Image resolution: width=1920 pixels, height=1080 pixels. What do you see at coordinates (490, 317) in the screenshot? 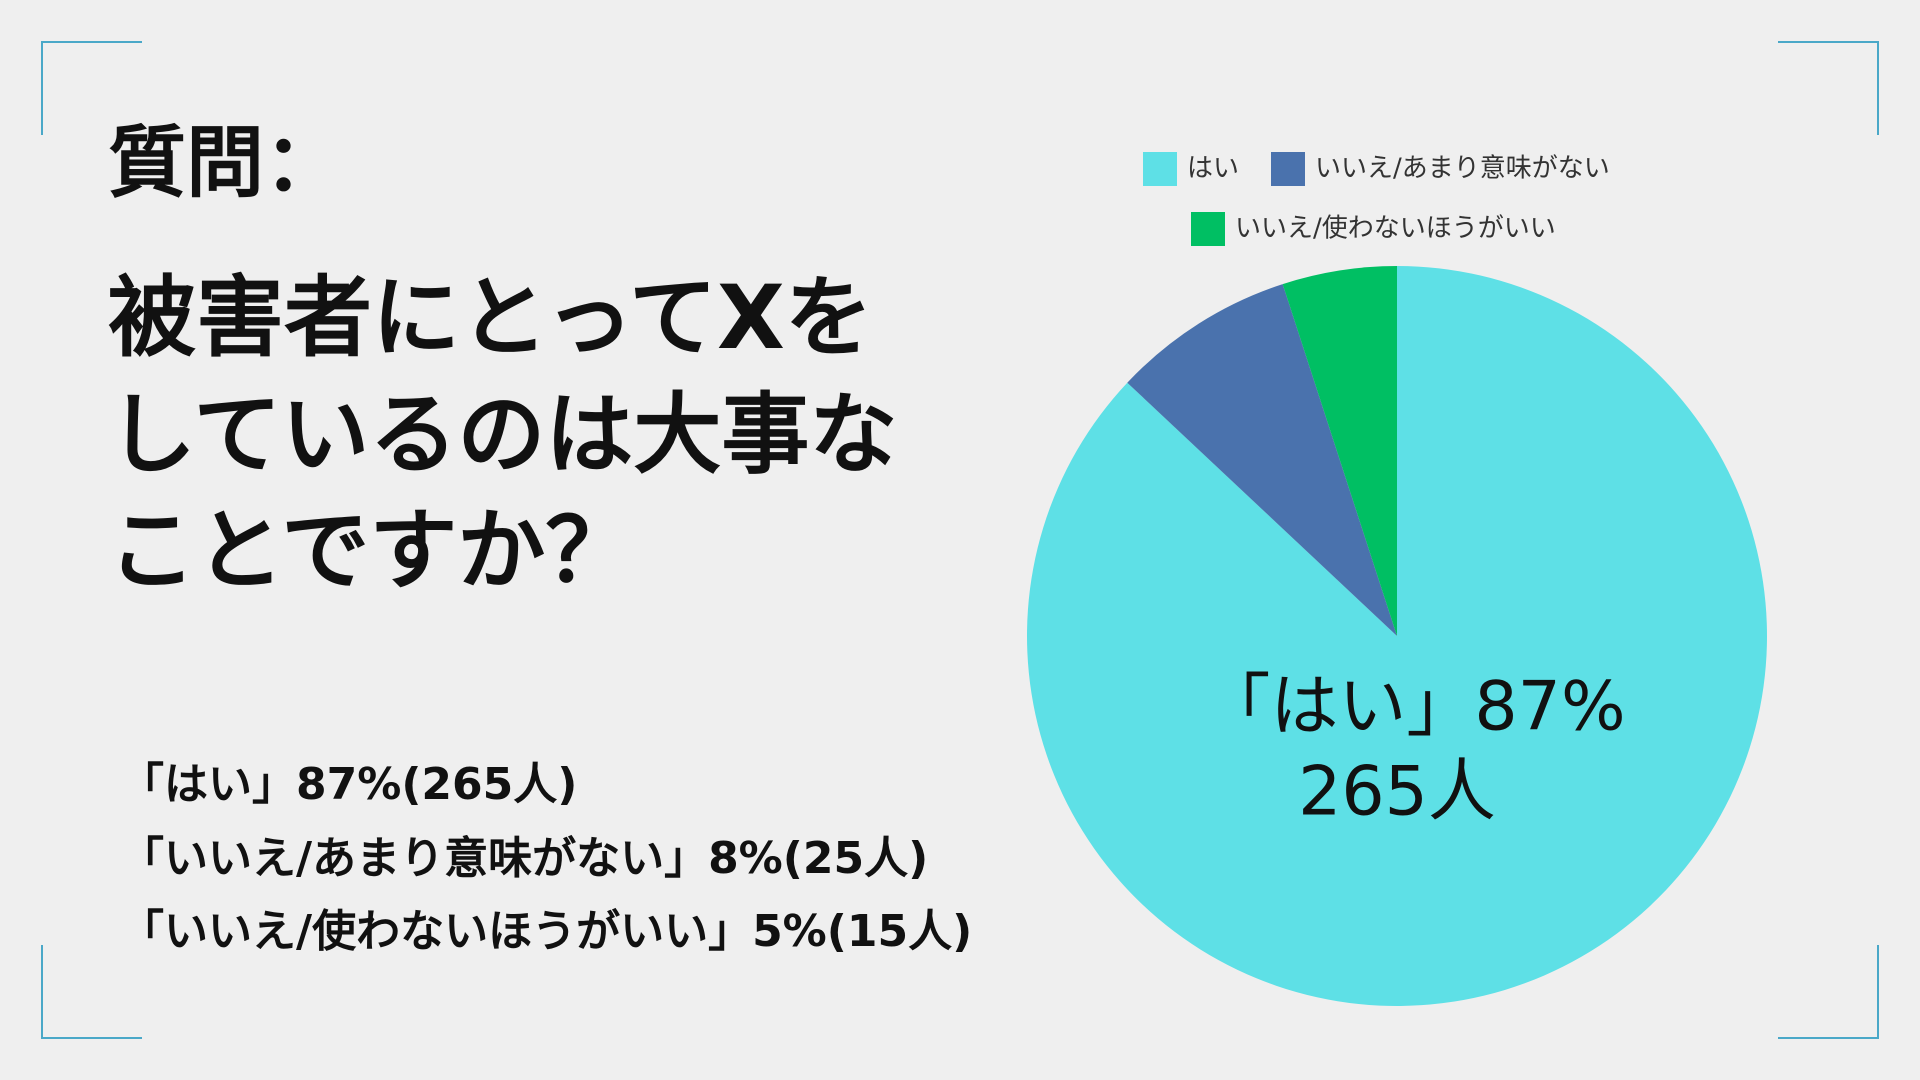
I see `question-line: 被害者にとってXを` at bounding box center [490, 317].